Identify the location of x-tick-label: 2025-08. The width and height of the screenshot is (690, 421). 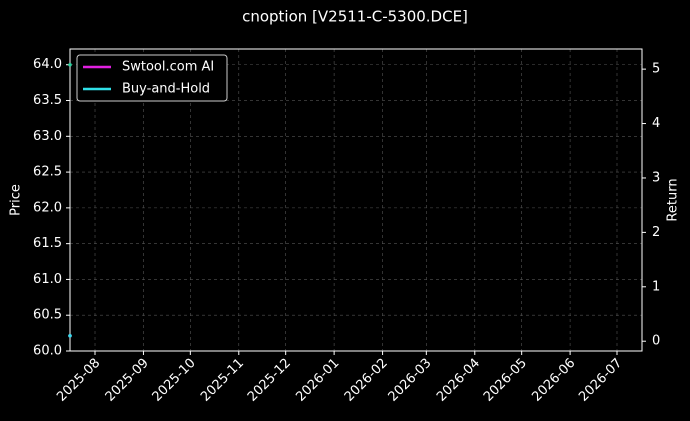
(78, 380).